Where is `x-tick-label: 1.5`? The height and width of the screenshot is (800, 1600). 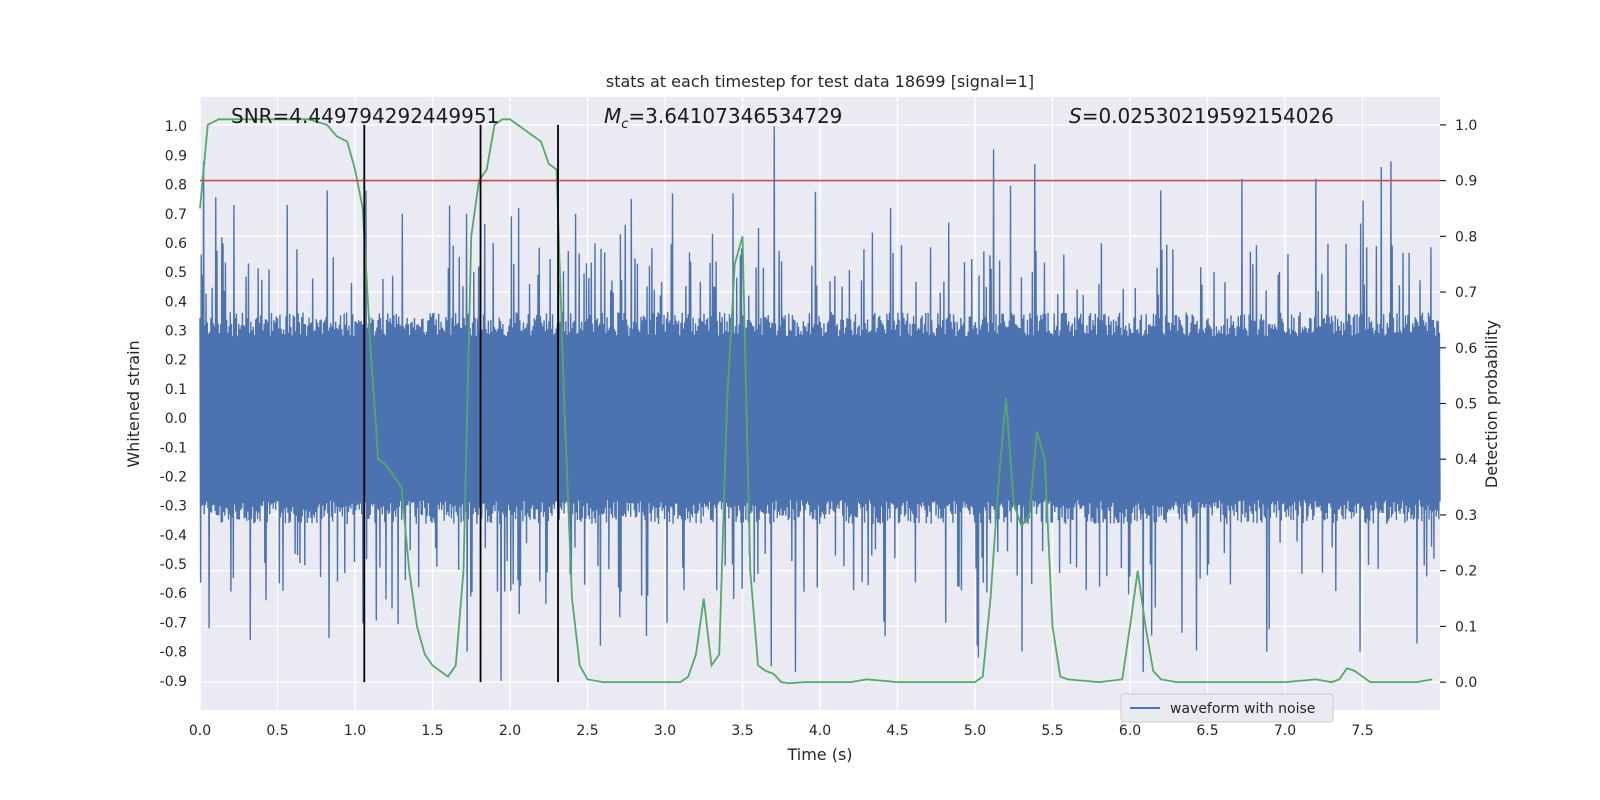 x-tick-label: 1.5 is located at coordinates (432, 731).